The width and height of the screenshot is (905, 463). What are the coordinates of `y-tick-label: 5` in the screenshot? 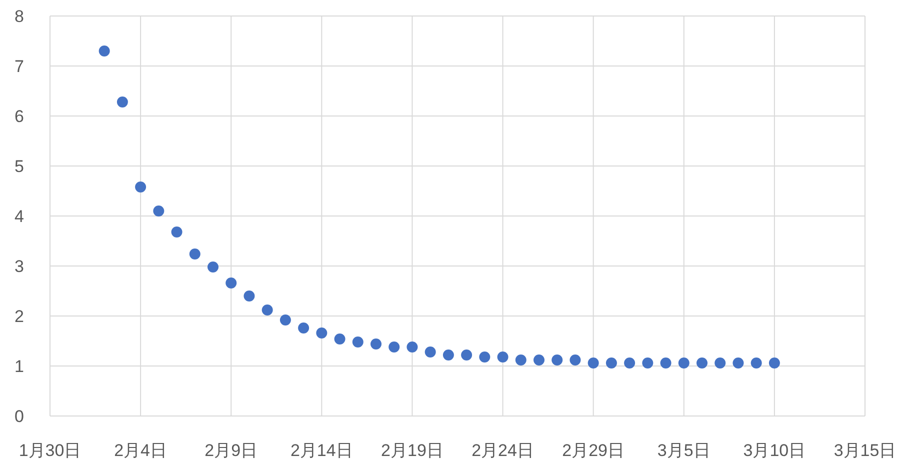 It's located at (19, 166).